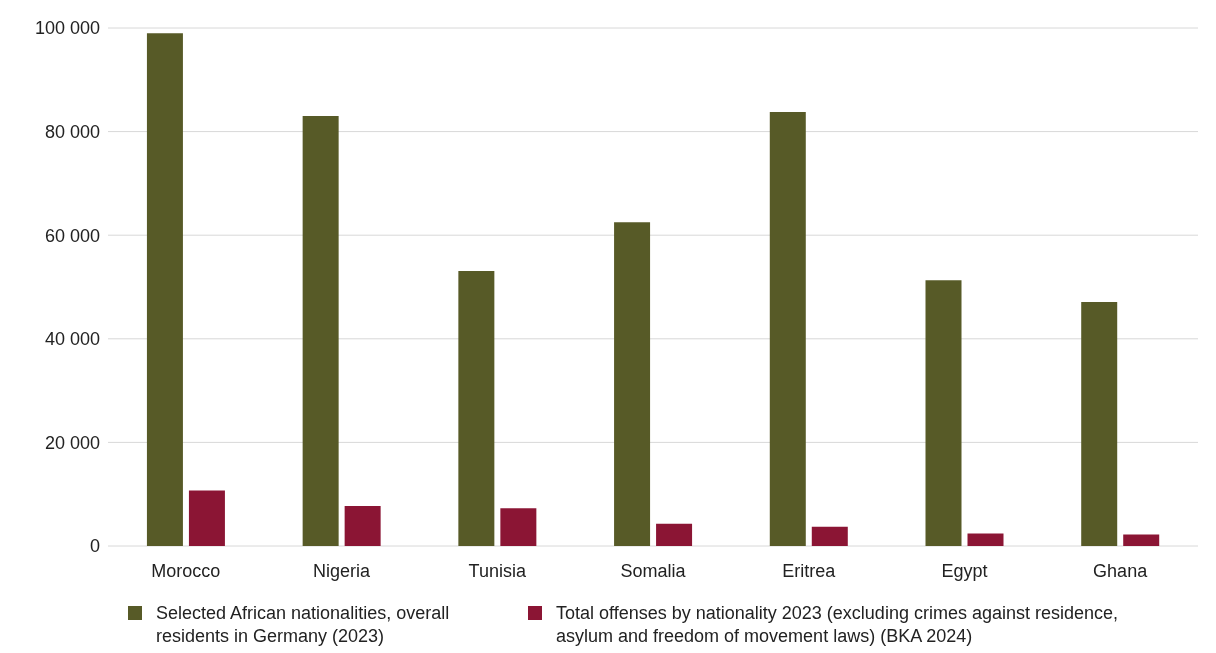 The image size is (1216, 653). Describe the element at coordinates (303, 625) in the screenshot. I see `legend-label: Selected African nationalities, overall residents in Germany (2023)` at that location.